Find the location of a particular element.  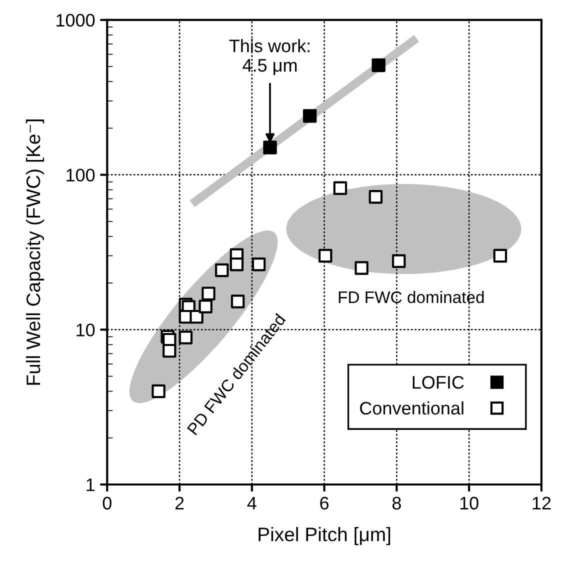

x-tick-label: 0 is located at coordinates (107, 503).